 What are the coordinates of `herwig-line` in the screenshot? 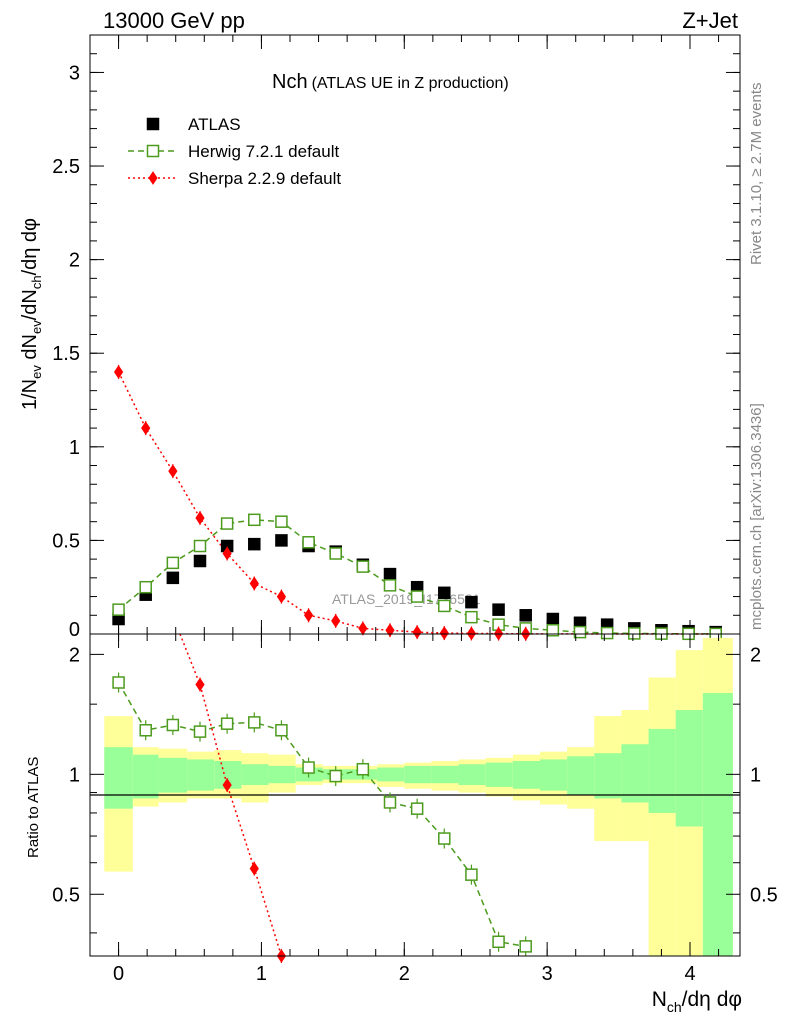 It's located at (417, 577).